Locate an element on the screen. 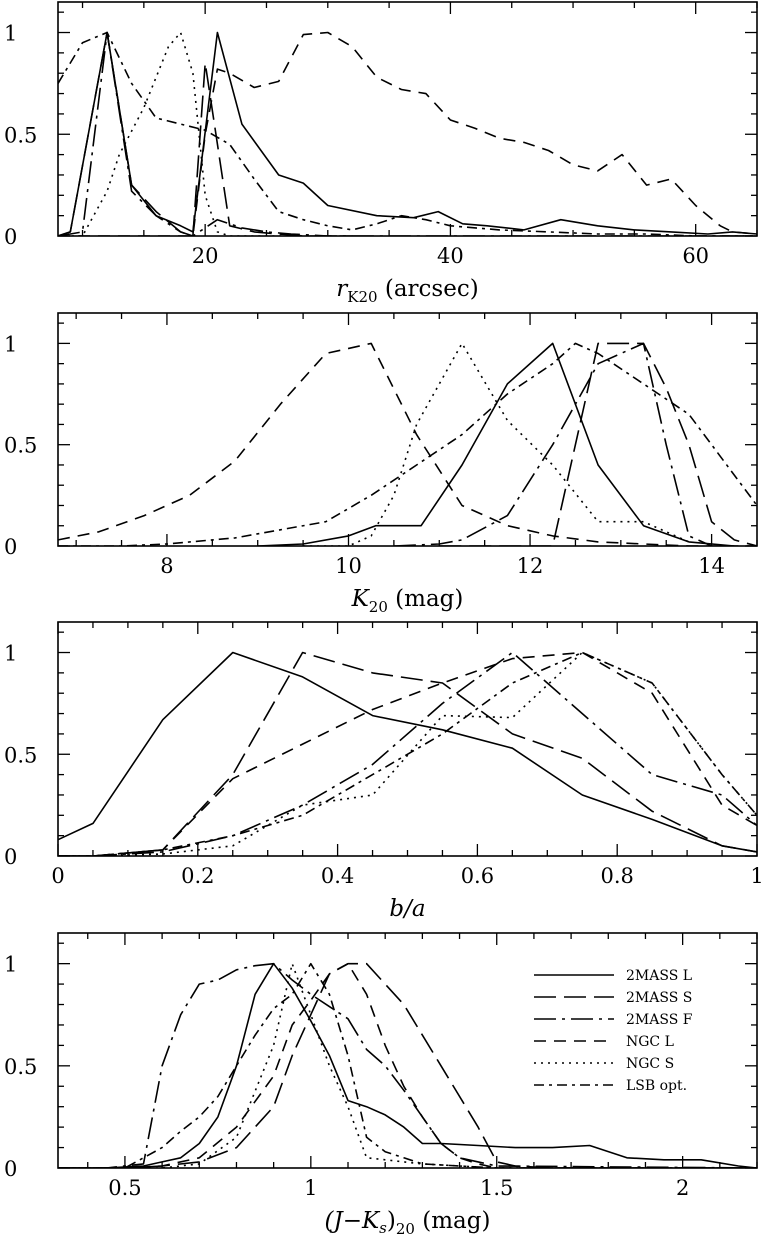  x-tick-label: 0.2 is located at coordinates (197, 876).